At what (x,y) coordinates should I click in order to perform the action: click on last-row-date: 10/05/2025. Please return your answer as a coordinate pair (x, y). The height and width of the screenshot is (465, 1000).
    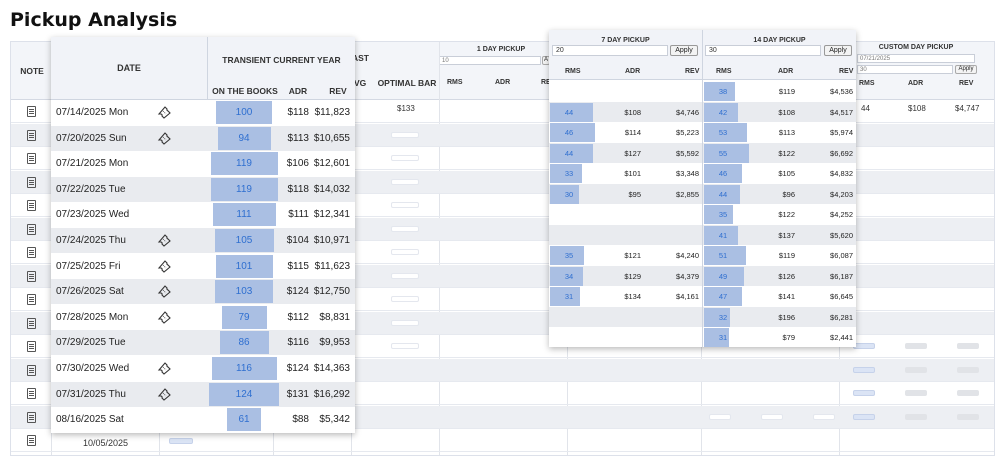
    Looking at the image, I should click on (106, 443).